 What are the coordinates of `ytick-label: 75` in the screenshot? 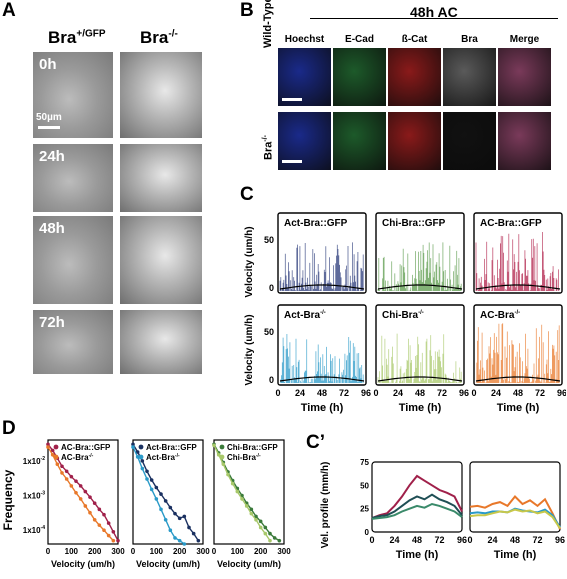 It's located at (364, 462).